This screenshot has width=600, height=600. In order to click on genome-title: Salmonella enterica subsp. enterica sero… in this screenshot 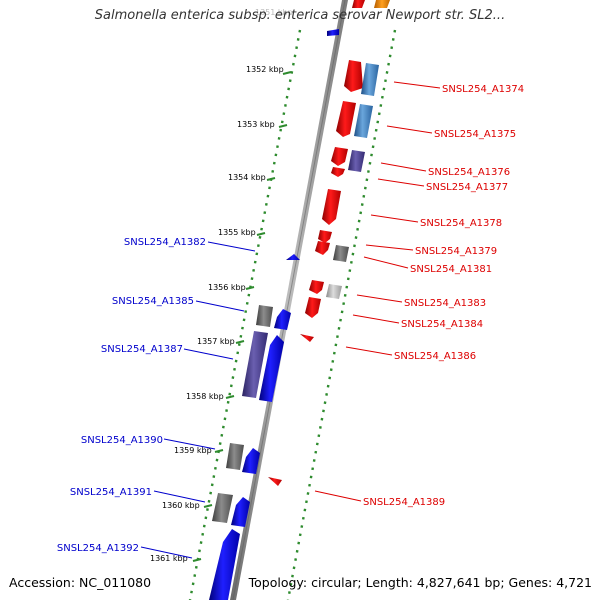, I will do `click(300, 15)`.